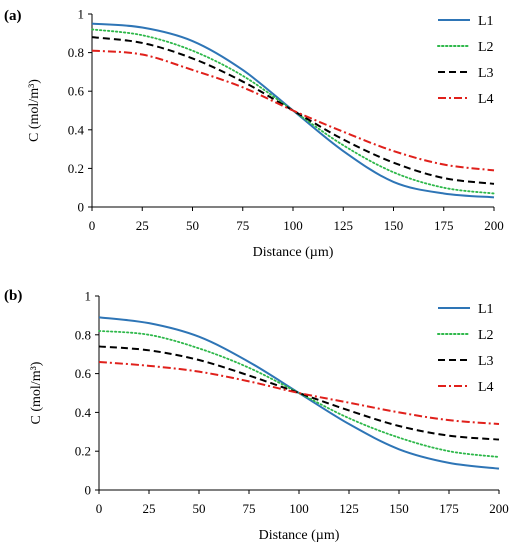  I want to click on panel-label: (b), so click(13, 296).